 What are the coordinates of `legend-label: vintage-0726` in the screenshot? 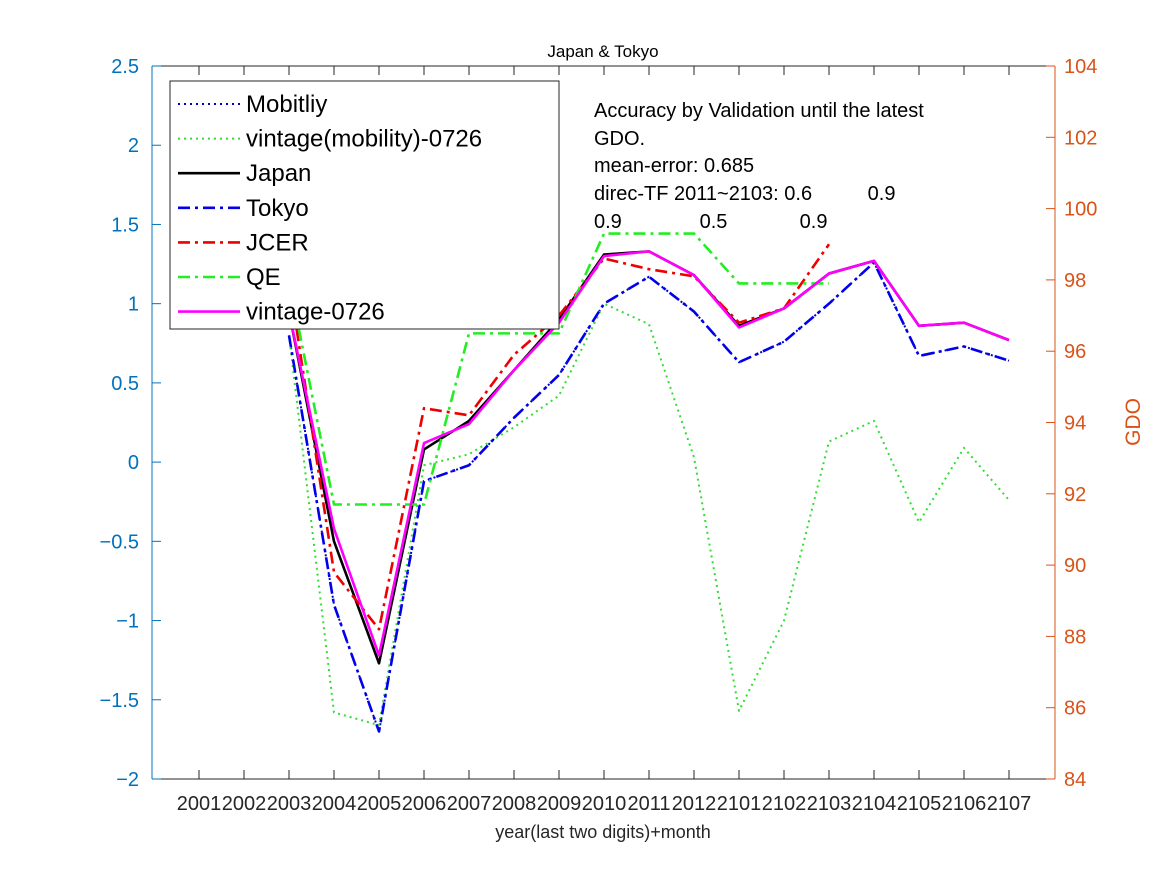 It's located at (315, 312).